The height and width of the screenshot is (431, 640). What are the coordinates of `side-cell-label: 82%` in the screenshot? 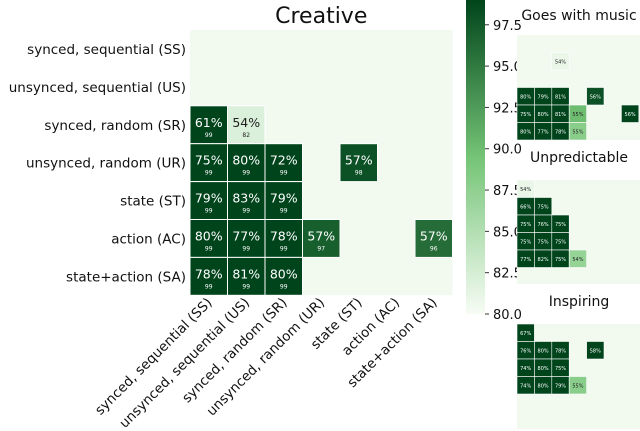 It's located at (543, 260).